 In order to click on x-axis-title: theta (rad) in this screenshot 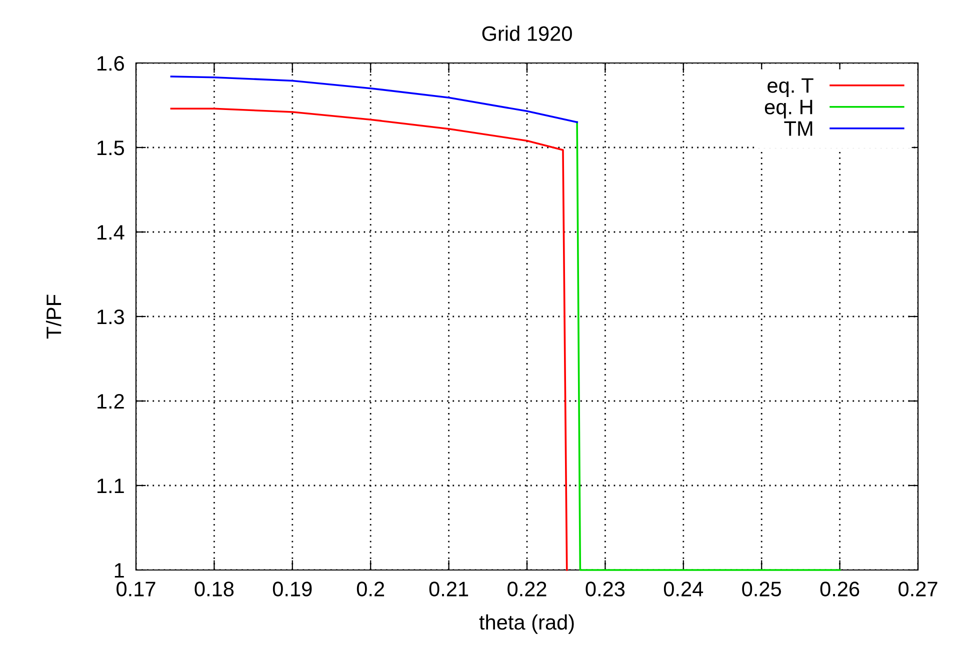, I will do `click(526, 624)`.